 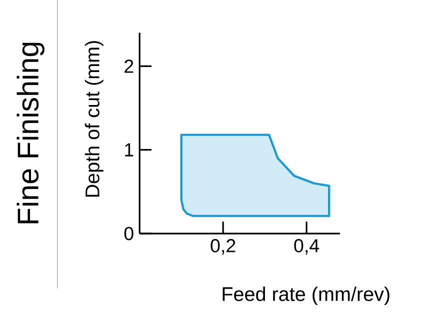 What do you see at coordinates (223, 247) in the screenshot?
I see `x-tick-label: 0,2` at bounding box center [223, 247].